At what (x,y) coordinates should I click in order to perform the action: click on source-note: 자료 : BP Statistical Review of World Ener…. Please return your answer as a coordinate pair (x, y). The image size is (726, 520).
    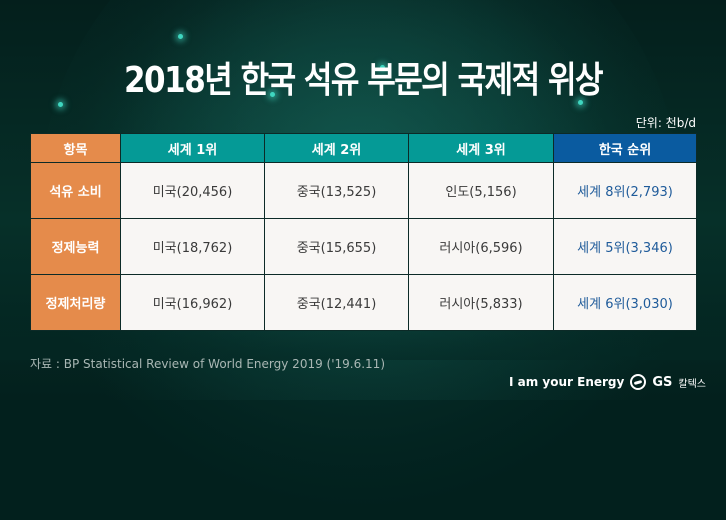
    Looking at the image, I should click on (207, 364).